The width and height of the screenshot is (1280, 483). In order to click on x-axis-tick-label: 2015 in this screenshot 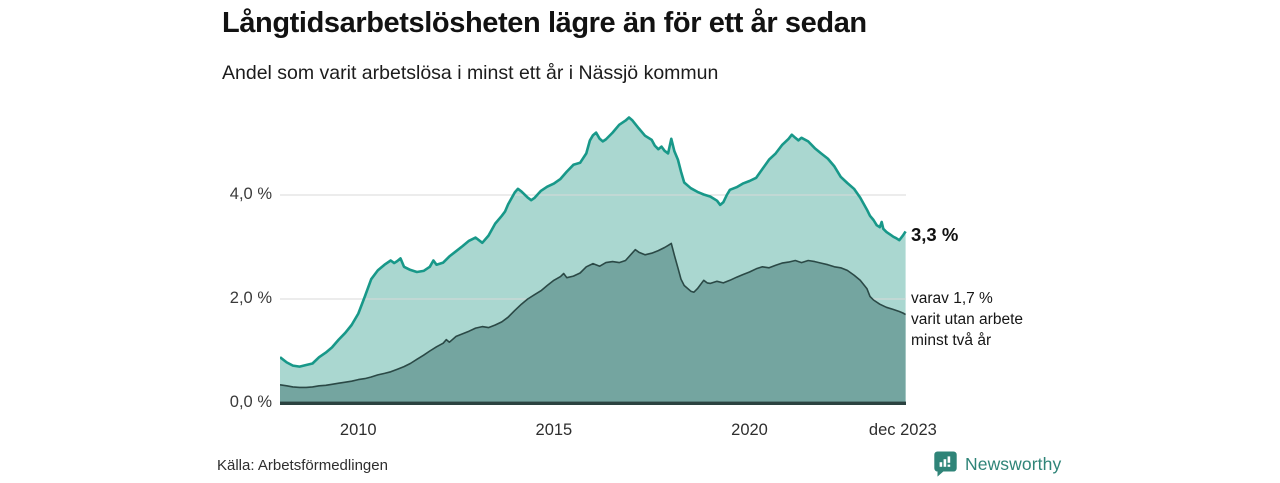, I will do `click(554, 430)`.